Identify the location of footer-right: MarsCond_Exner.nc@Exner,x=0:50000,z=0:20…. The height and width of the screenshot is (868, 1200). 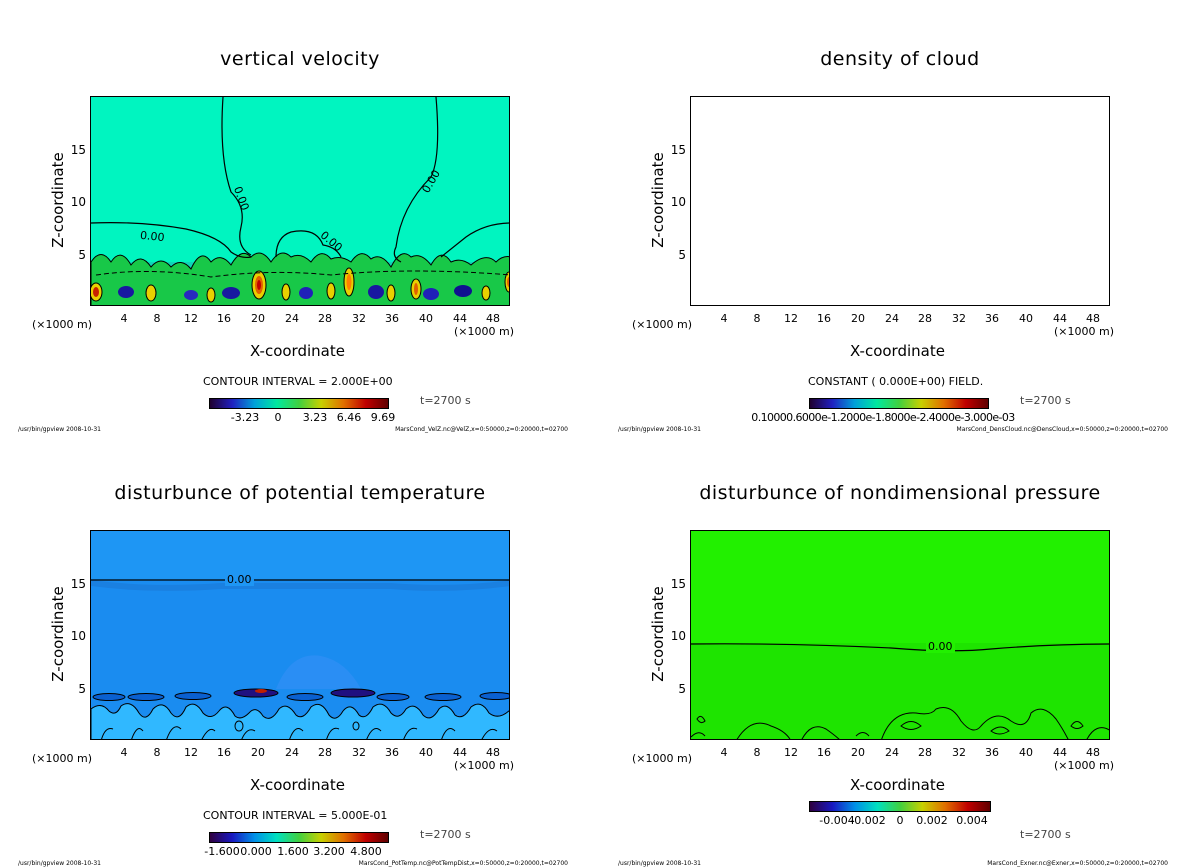
(1077, 863).